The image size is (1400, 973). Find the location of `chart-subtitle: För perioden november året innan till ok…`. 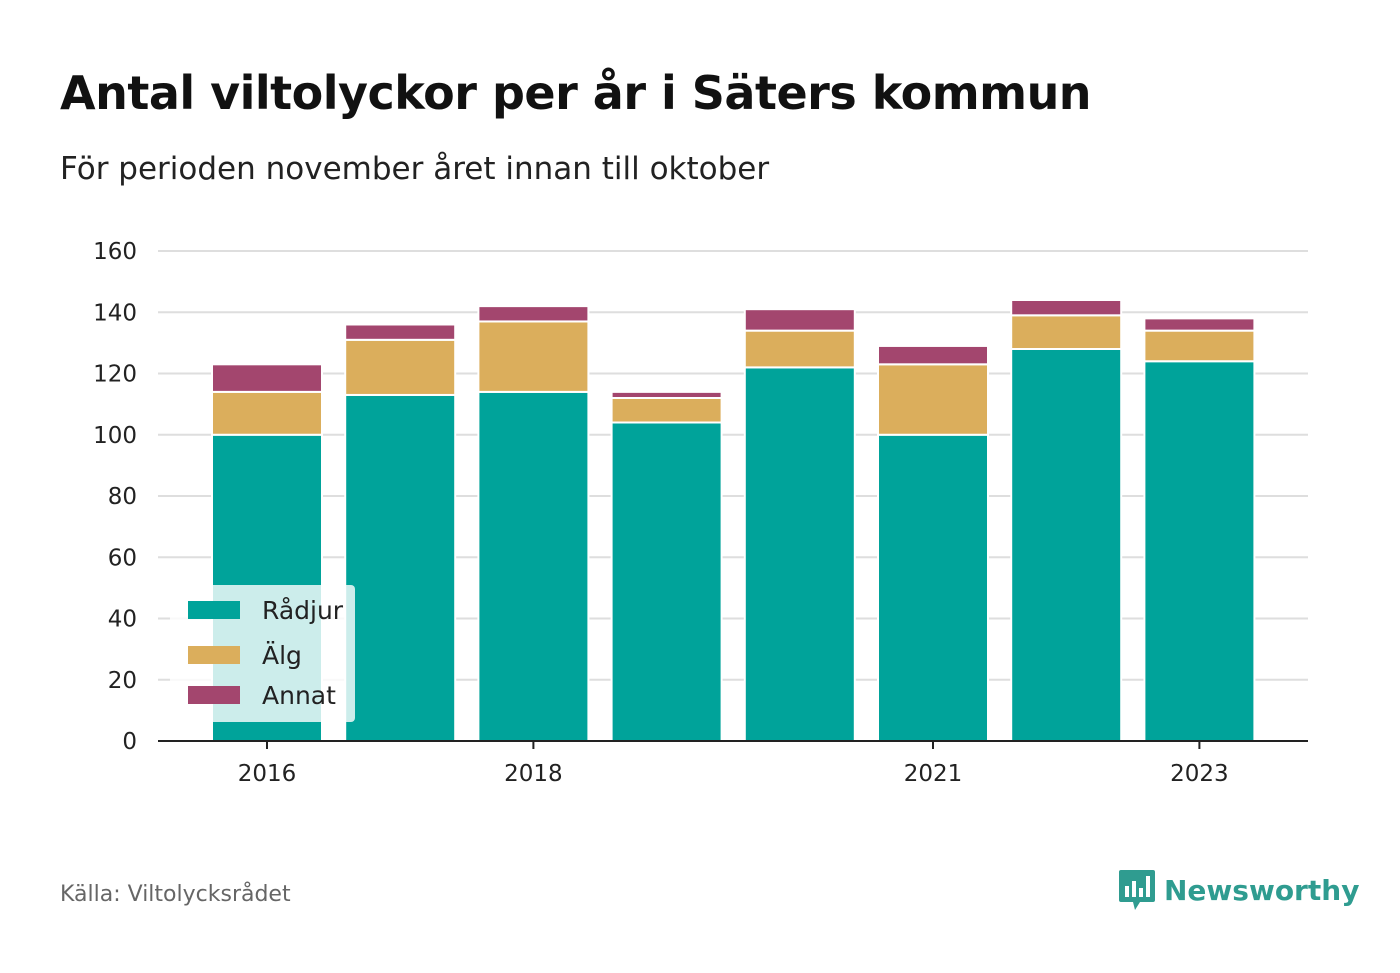

chart-subtitle: För perioden november året innan till ok… is located at coordinates (415, 169).